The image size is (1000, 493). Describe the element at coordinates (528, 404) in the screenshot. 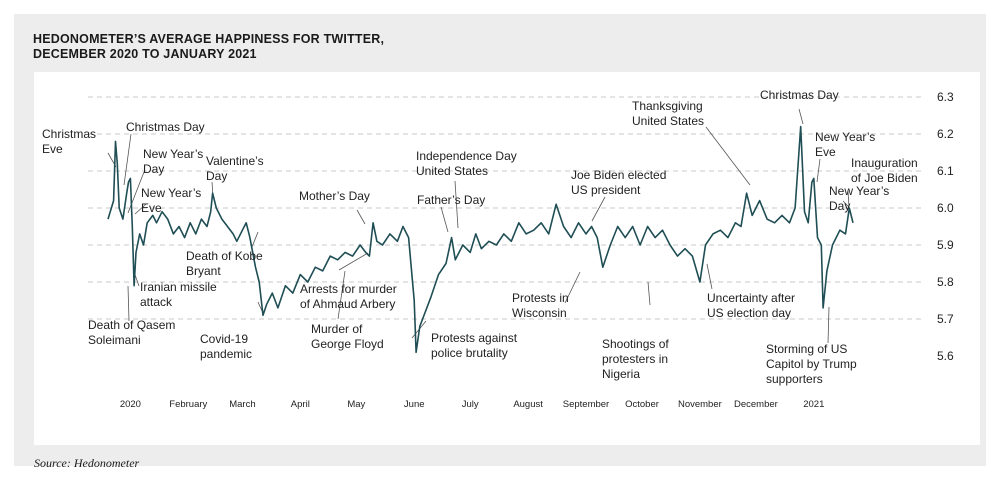

I see `x-tick-label: August` at that location.